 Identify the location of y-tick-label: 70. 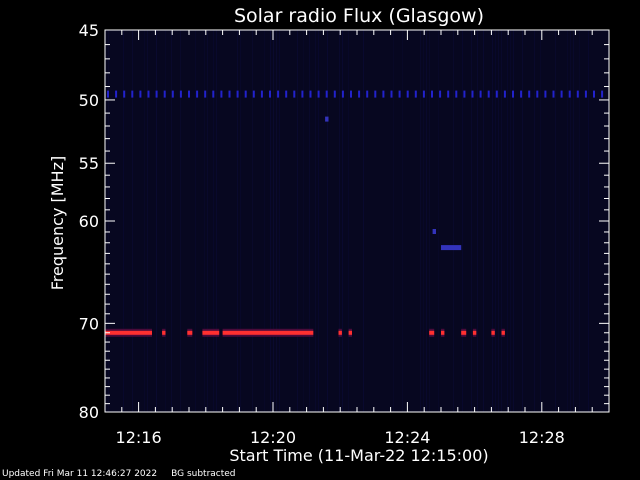
(89, 323).